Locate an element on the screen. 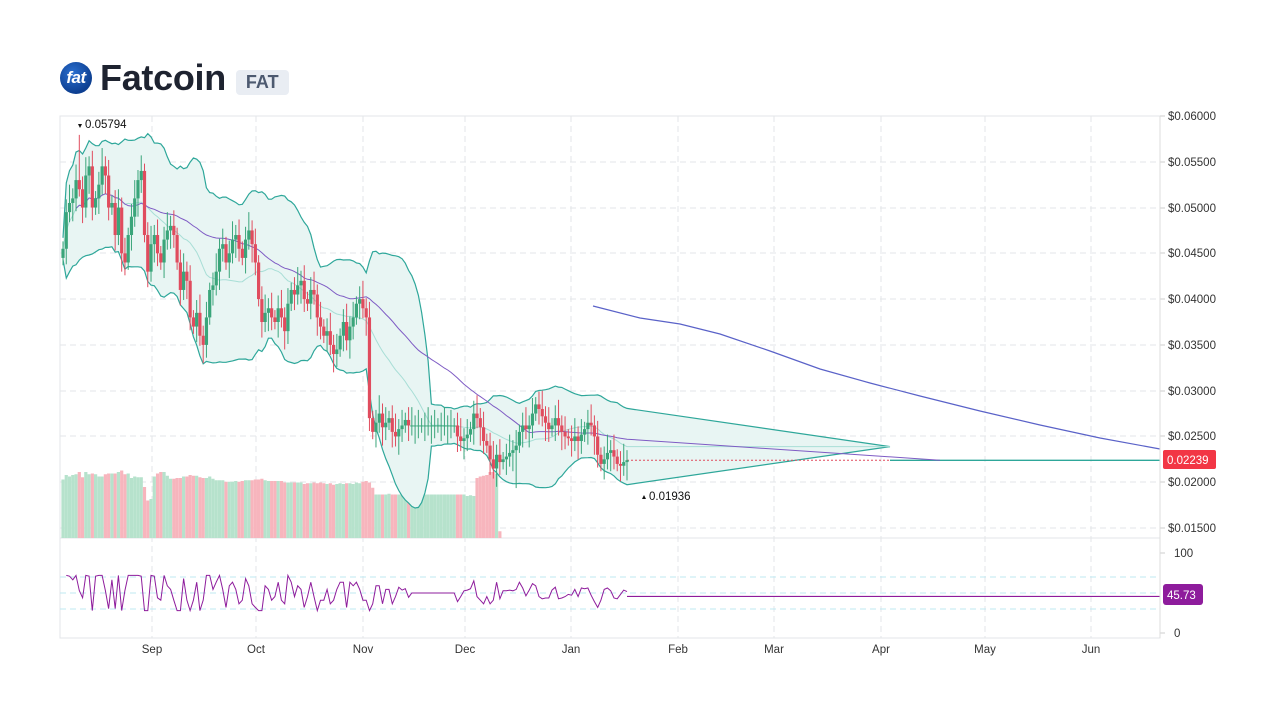 The height and width of the screenshot is (720, 1280). last-price-badge: 0.02239 is located at coordinates (1189, 459).